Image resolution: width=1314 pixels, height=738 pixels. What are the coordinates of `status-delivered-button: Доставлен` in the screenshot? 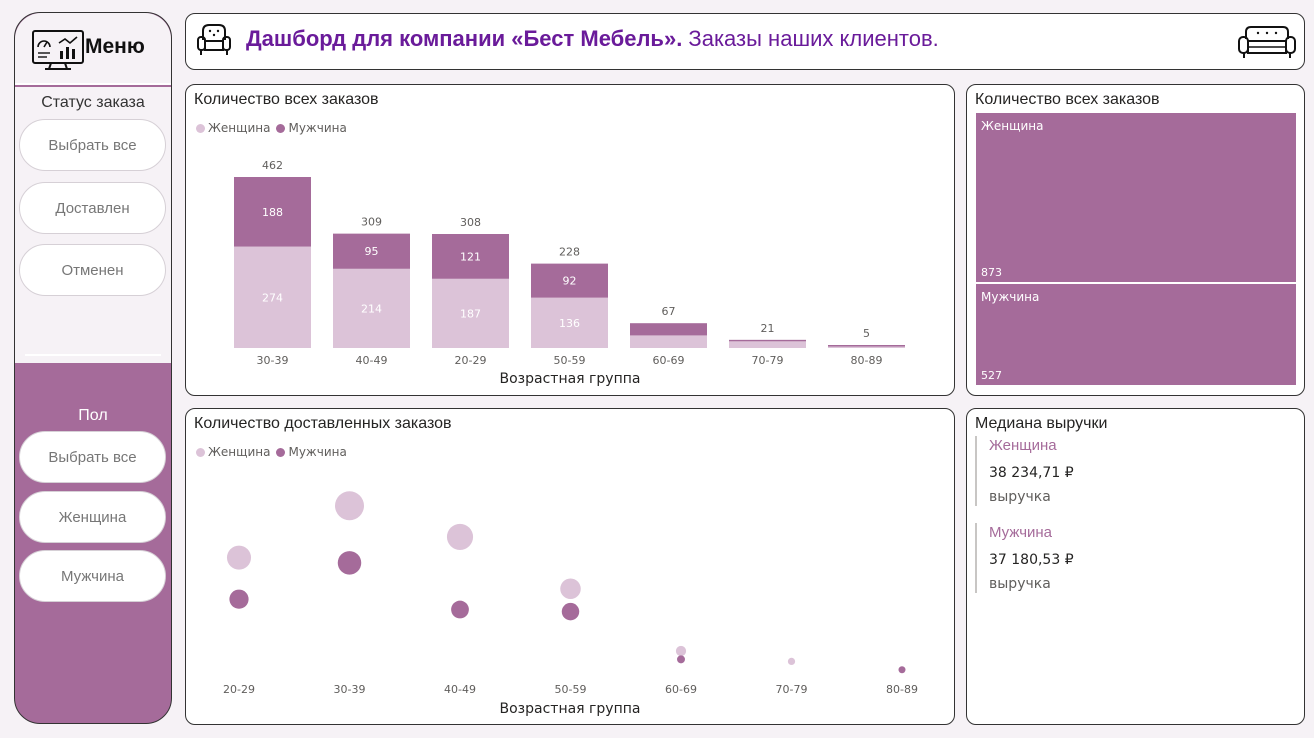 It's located at (92, 208).